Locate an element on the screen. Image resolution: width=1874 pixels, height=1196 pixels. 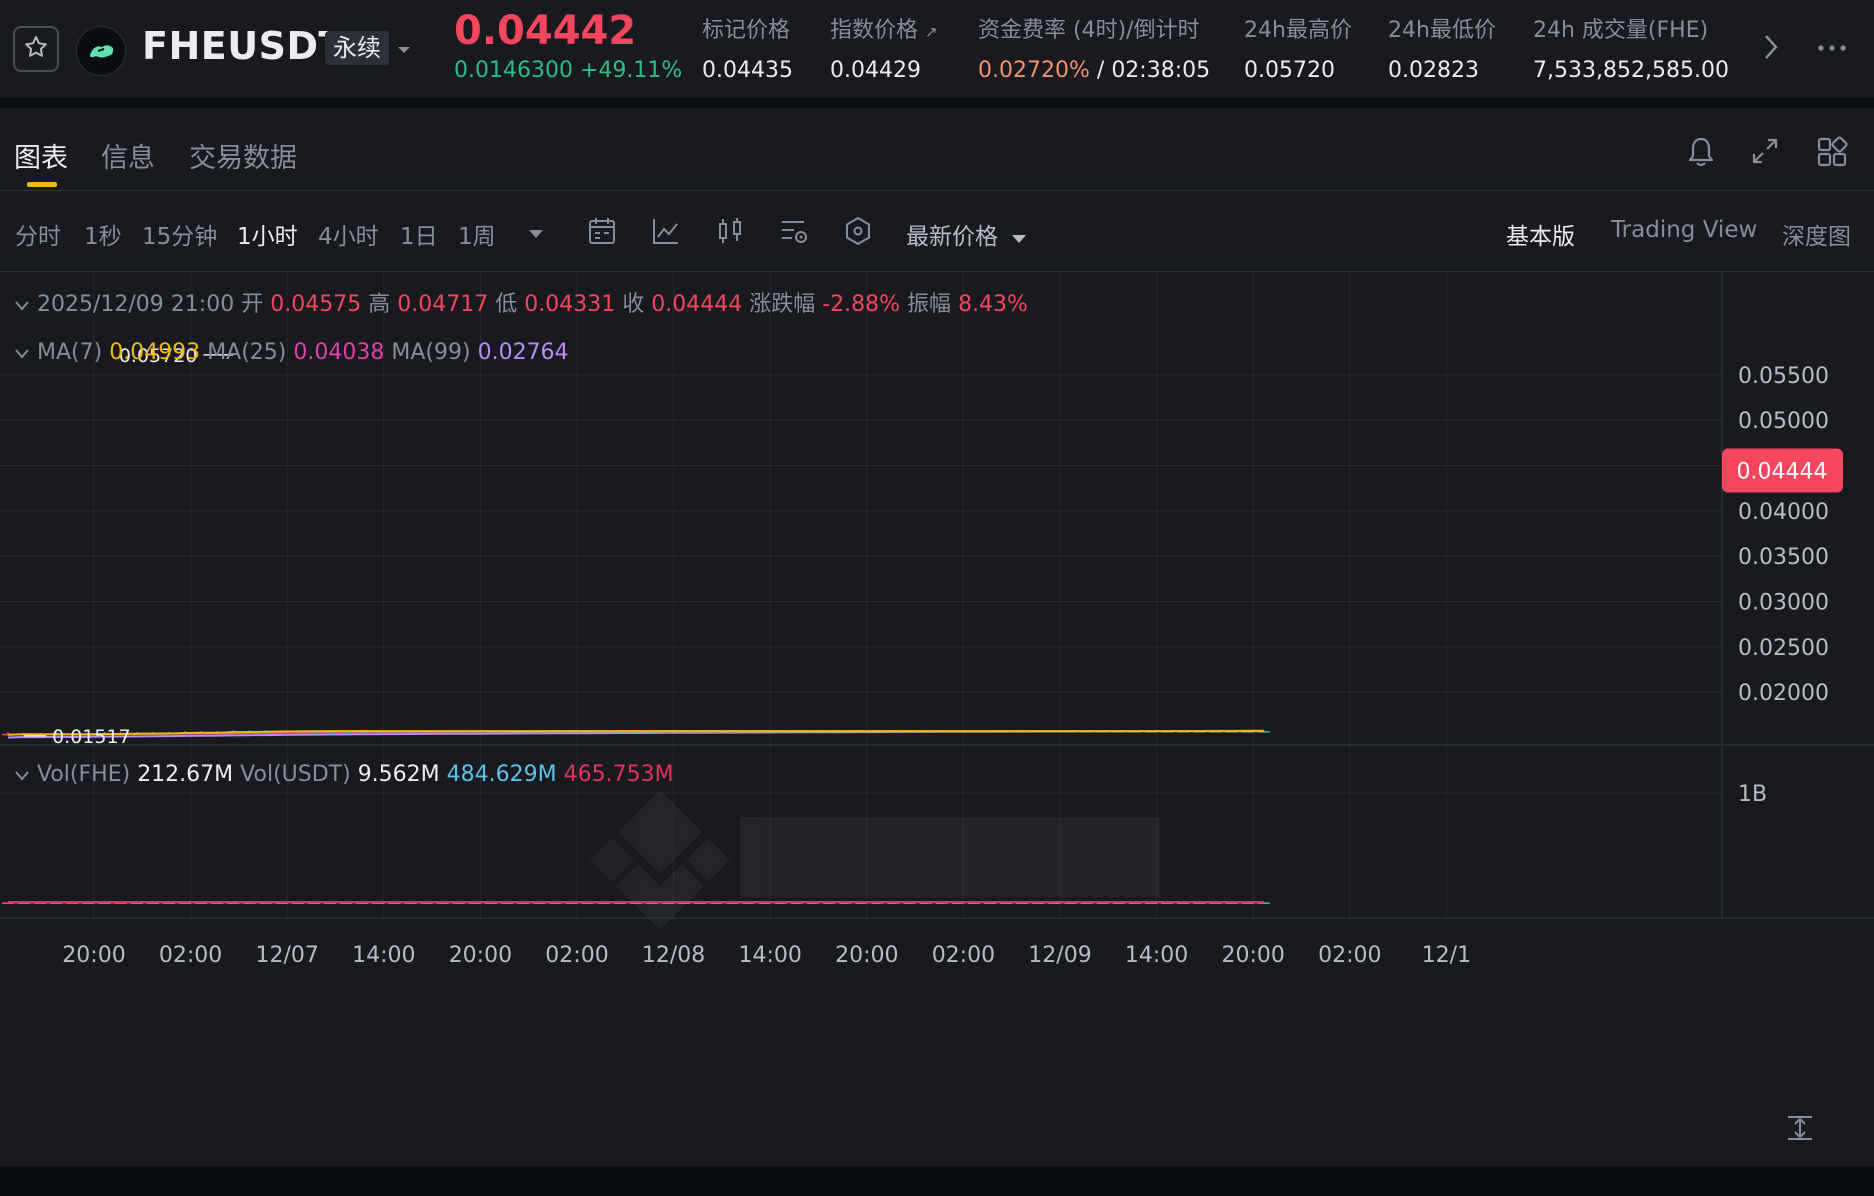
stat-label: 24h最低价 is located at coordinates (1442, 30).